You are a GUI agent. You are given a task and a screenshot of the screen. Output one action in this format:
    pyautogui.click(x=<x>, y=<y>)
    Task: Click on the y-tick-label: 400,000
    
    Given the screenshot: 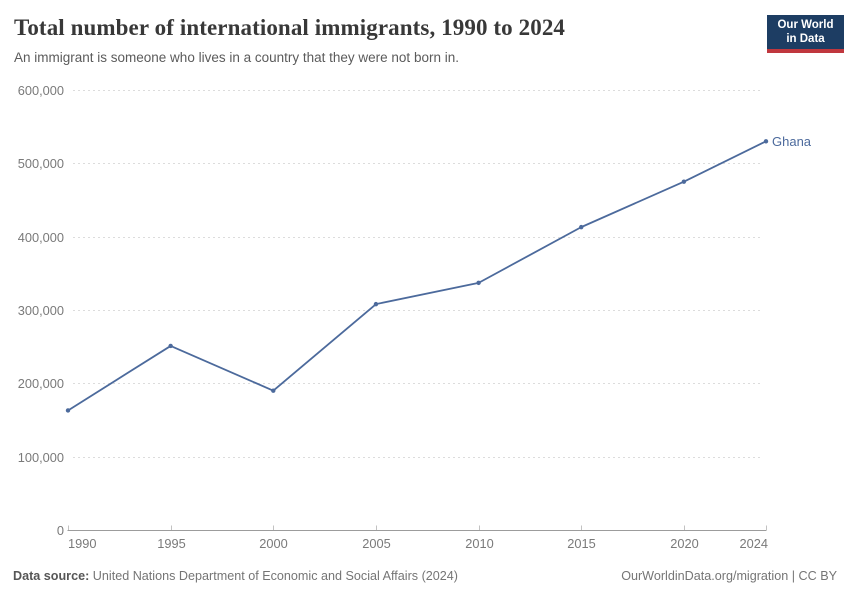 What is the action you would take?
    pyautogui.click(x=41, y=237)
    